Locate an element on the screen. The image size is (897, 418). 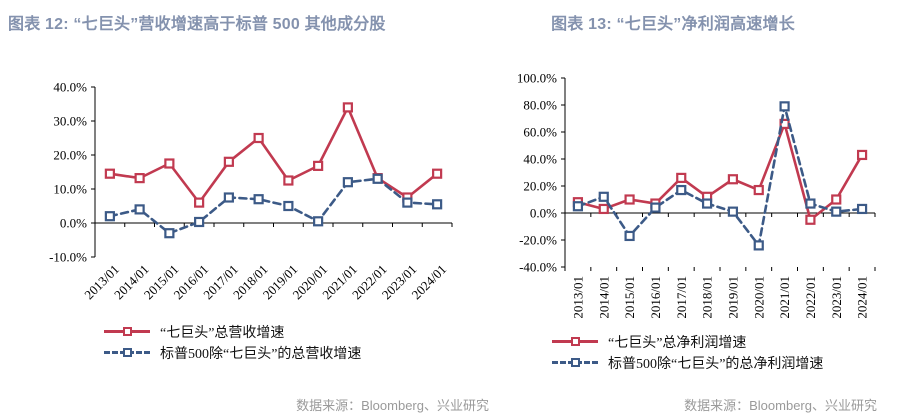
chart-12-legend: “七巨头”总营收增速 标普500除“七巨头”的总营收增速 is located at coordinates (232, 342).